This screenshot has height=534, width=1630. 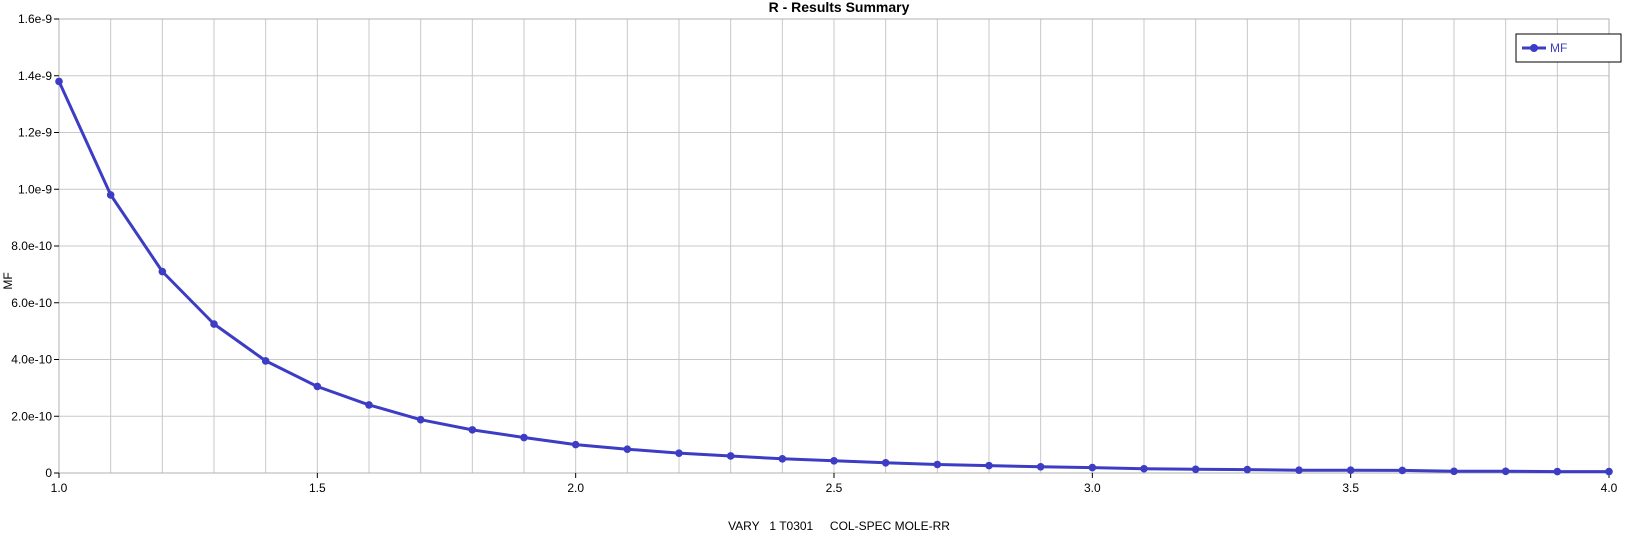 What do you see at coordinates (35, 189) in the screenshot?
I see `y-tick-label: 1.0e-9` at bounding box center [35, 189].